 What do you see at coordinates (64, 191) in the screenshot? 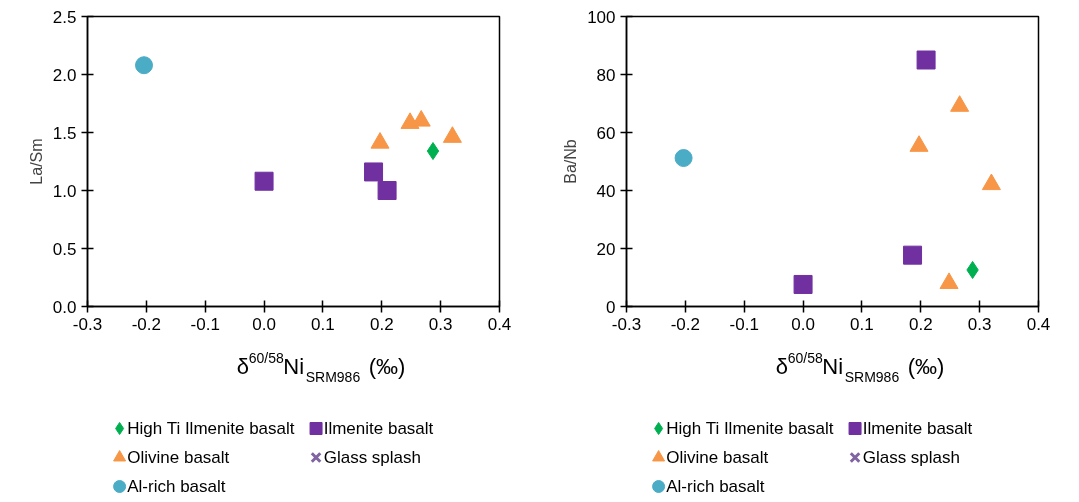
I see `y-tick-label: 1.0` at bounding box center [64, 191].